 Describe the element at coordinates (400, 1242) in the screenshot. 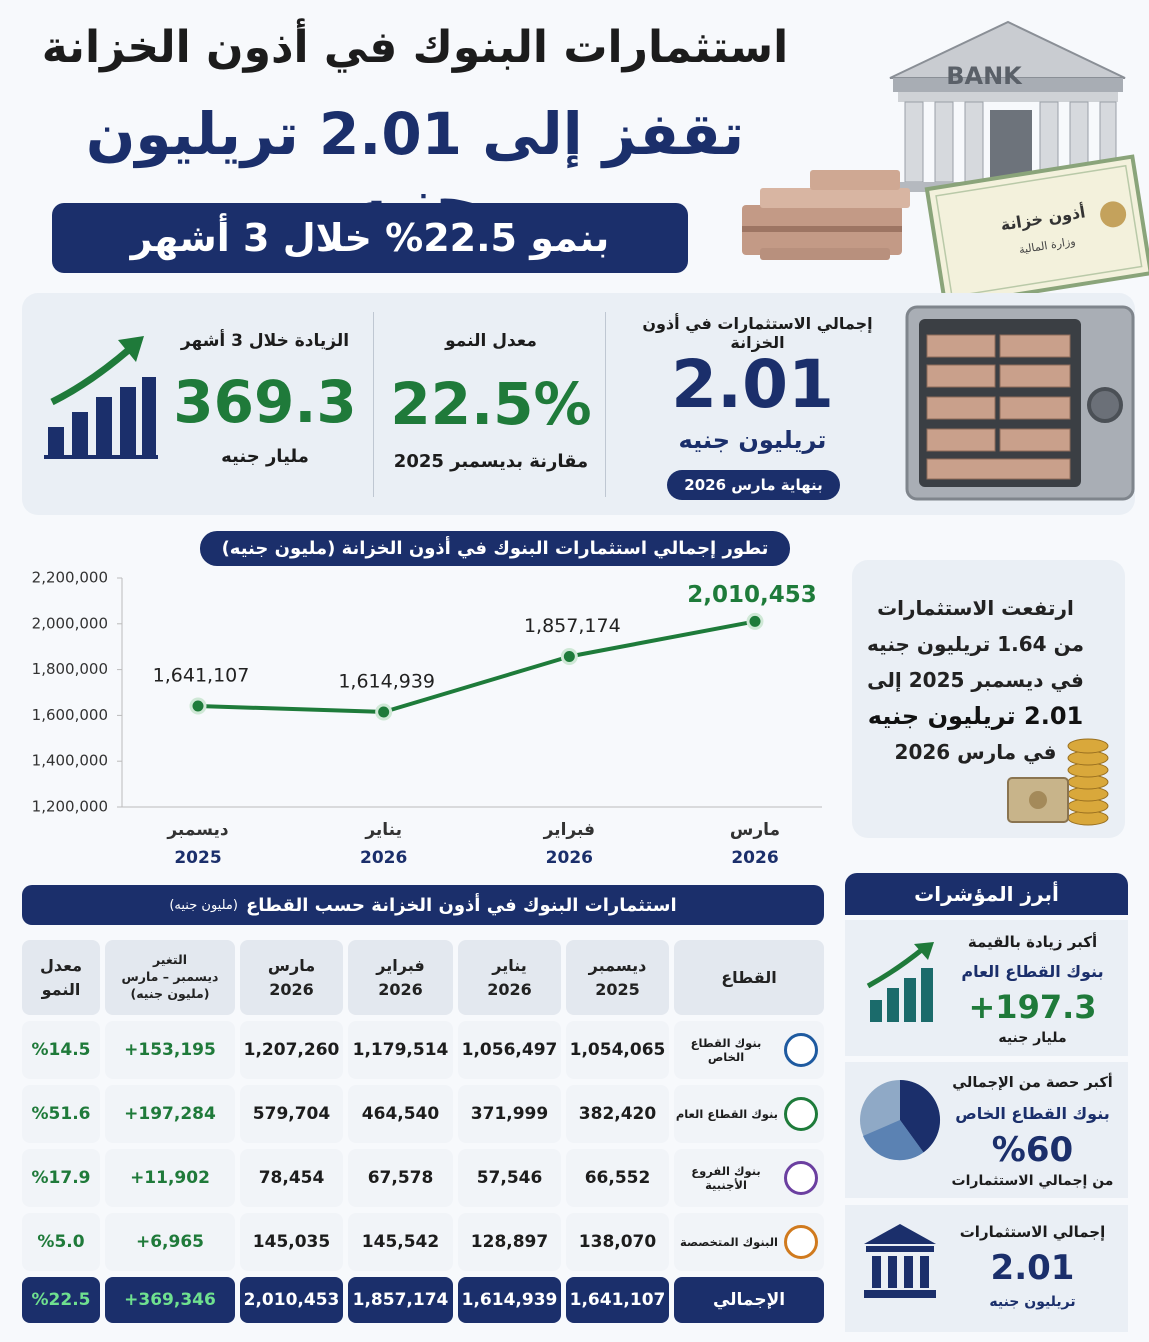

I see `table-cell: 145,542` at that location.